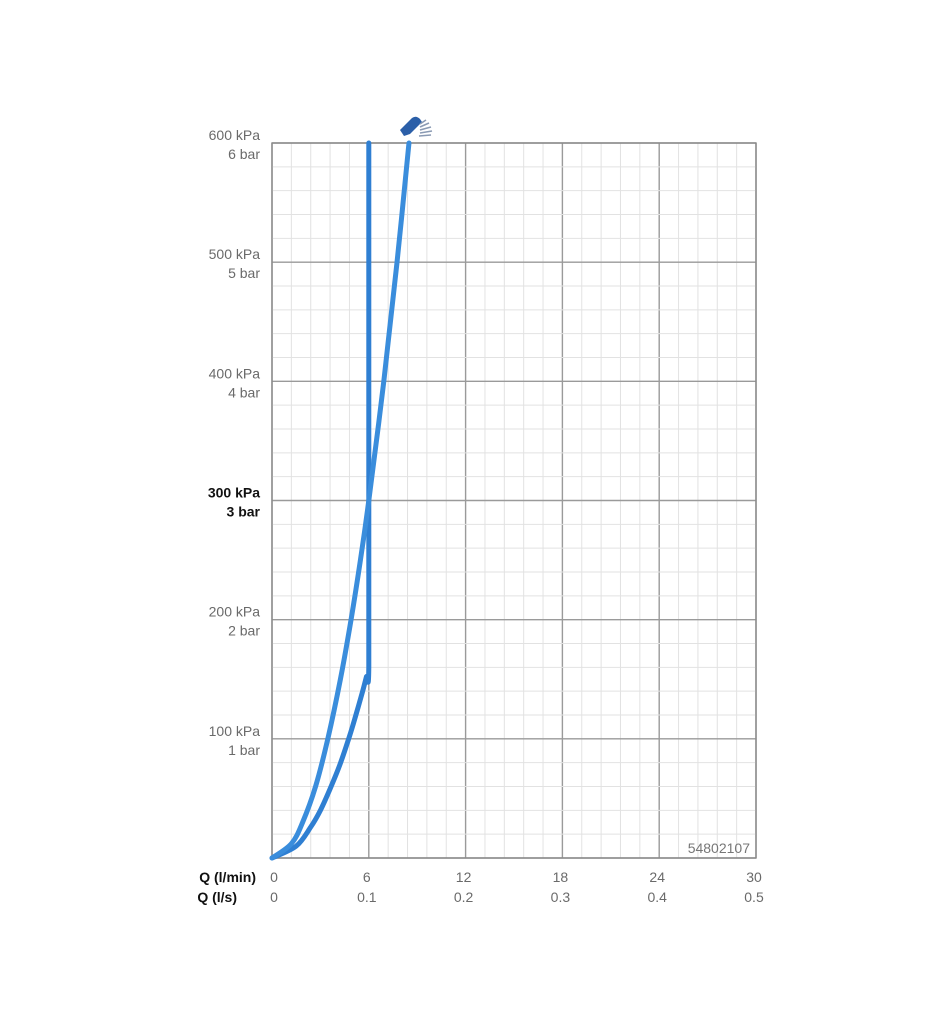  What do you see at coordinates (244, 750) in the screenshot?
I see `y-tick-bar: 1 bar` at bounding box center [244, 750].